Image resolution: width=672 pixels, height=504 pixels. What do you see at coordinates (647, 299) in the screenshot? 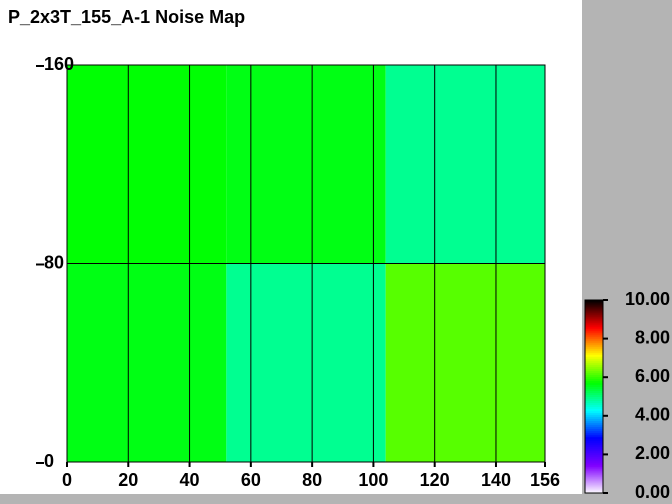
I see `colorbar-tick-label: 10.00` at bounding box center [647, 299].